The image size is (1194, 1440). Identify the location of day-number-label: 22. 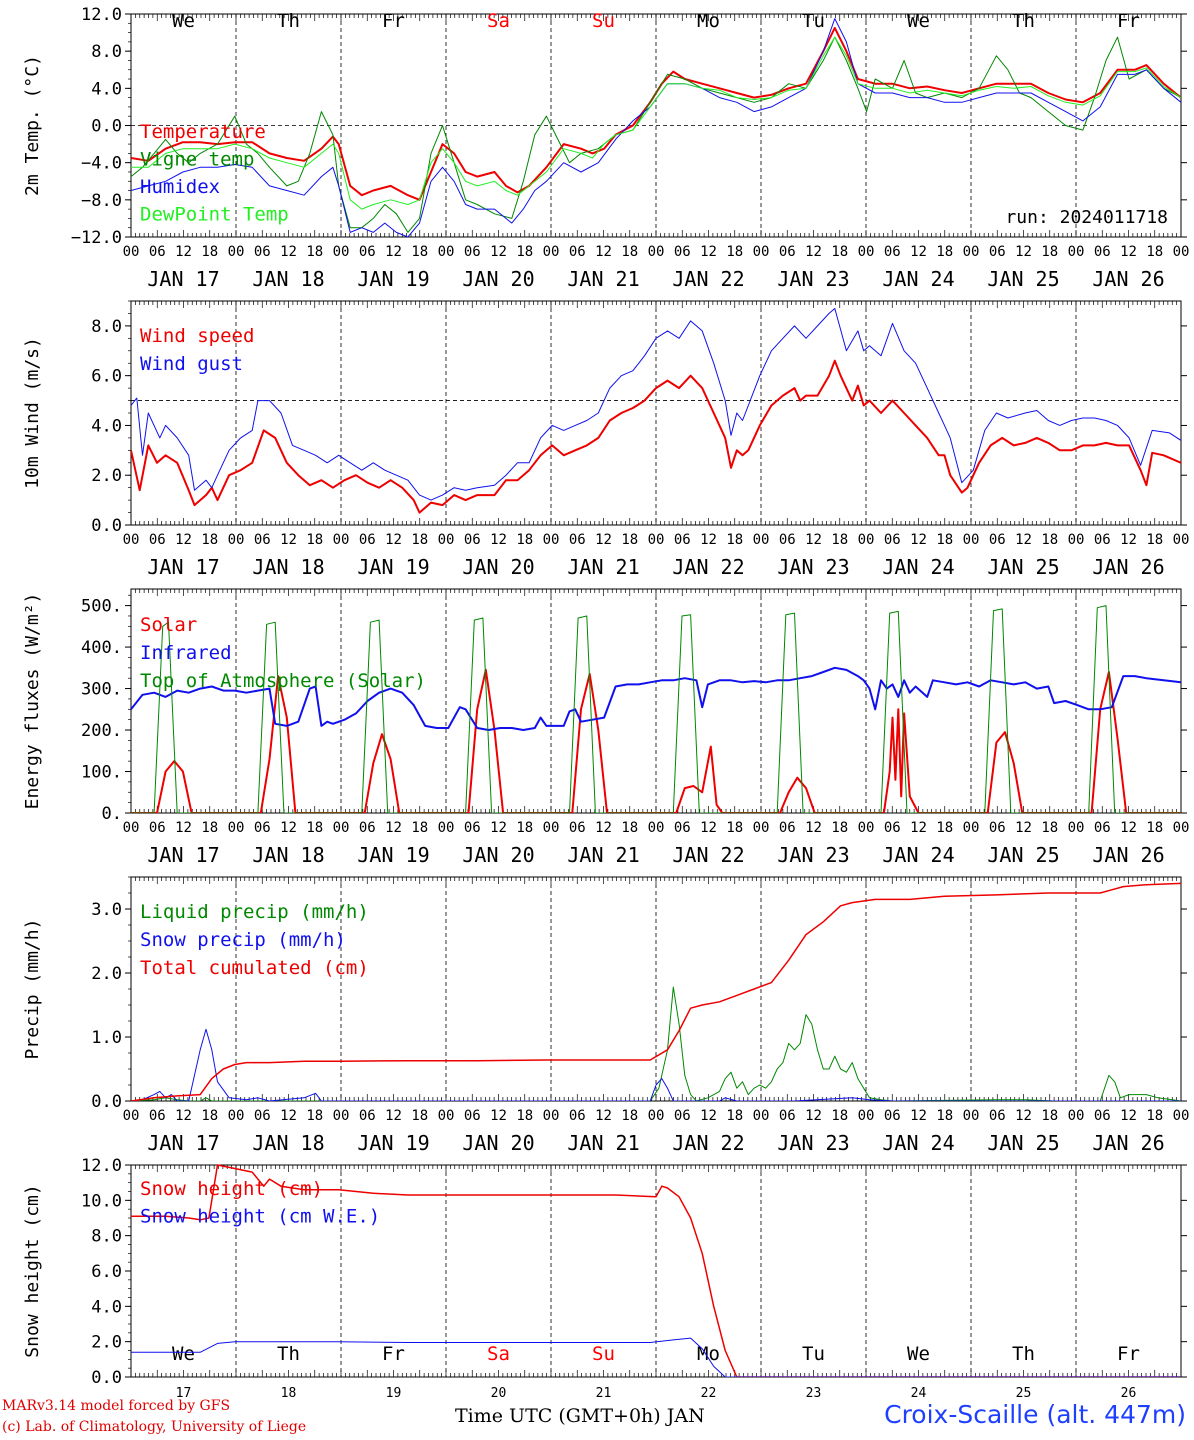
(709, 1393).